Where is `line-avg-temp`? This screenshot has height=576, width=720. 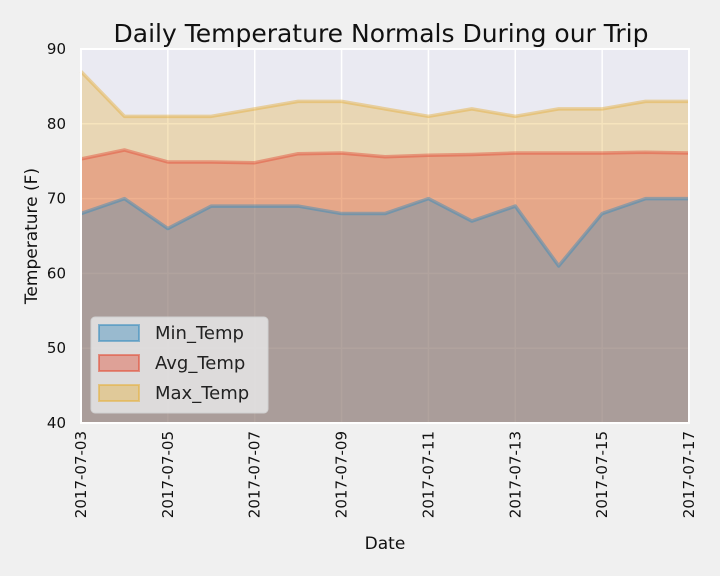 line-avg-temp is located at coordinates (385, 156).